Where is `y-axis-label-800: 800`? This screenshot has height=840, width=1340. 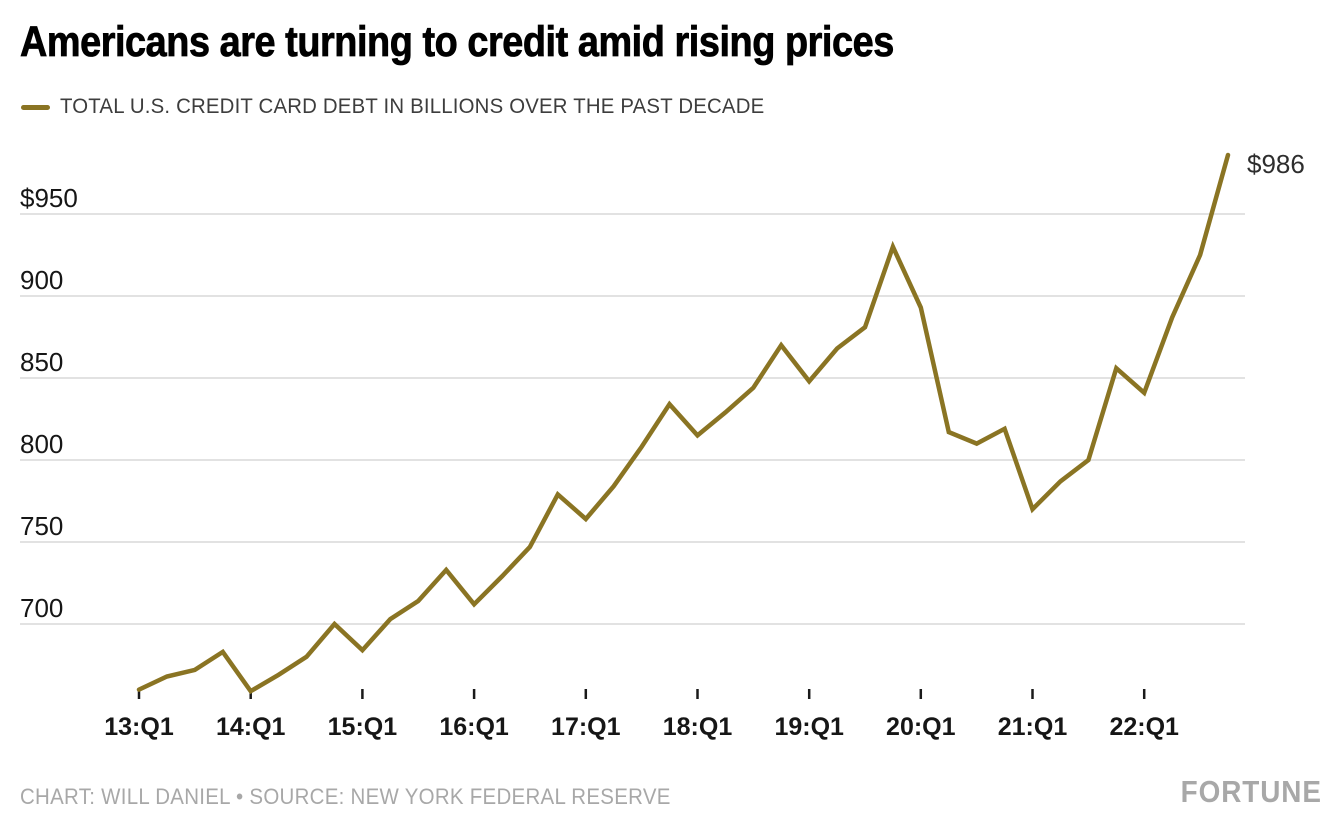
y-axis-label-800: 800 is located at coordinates (41, 444).